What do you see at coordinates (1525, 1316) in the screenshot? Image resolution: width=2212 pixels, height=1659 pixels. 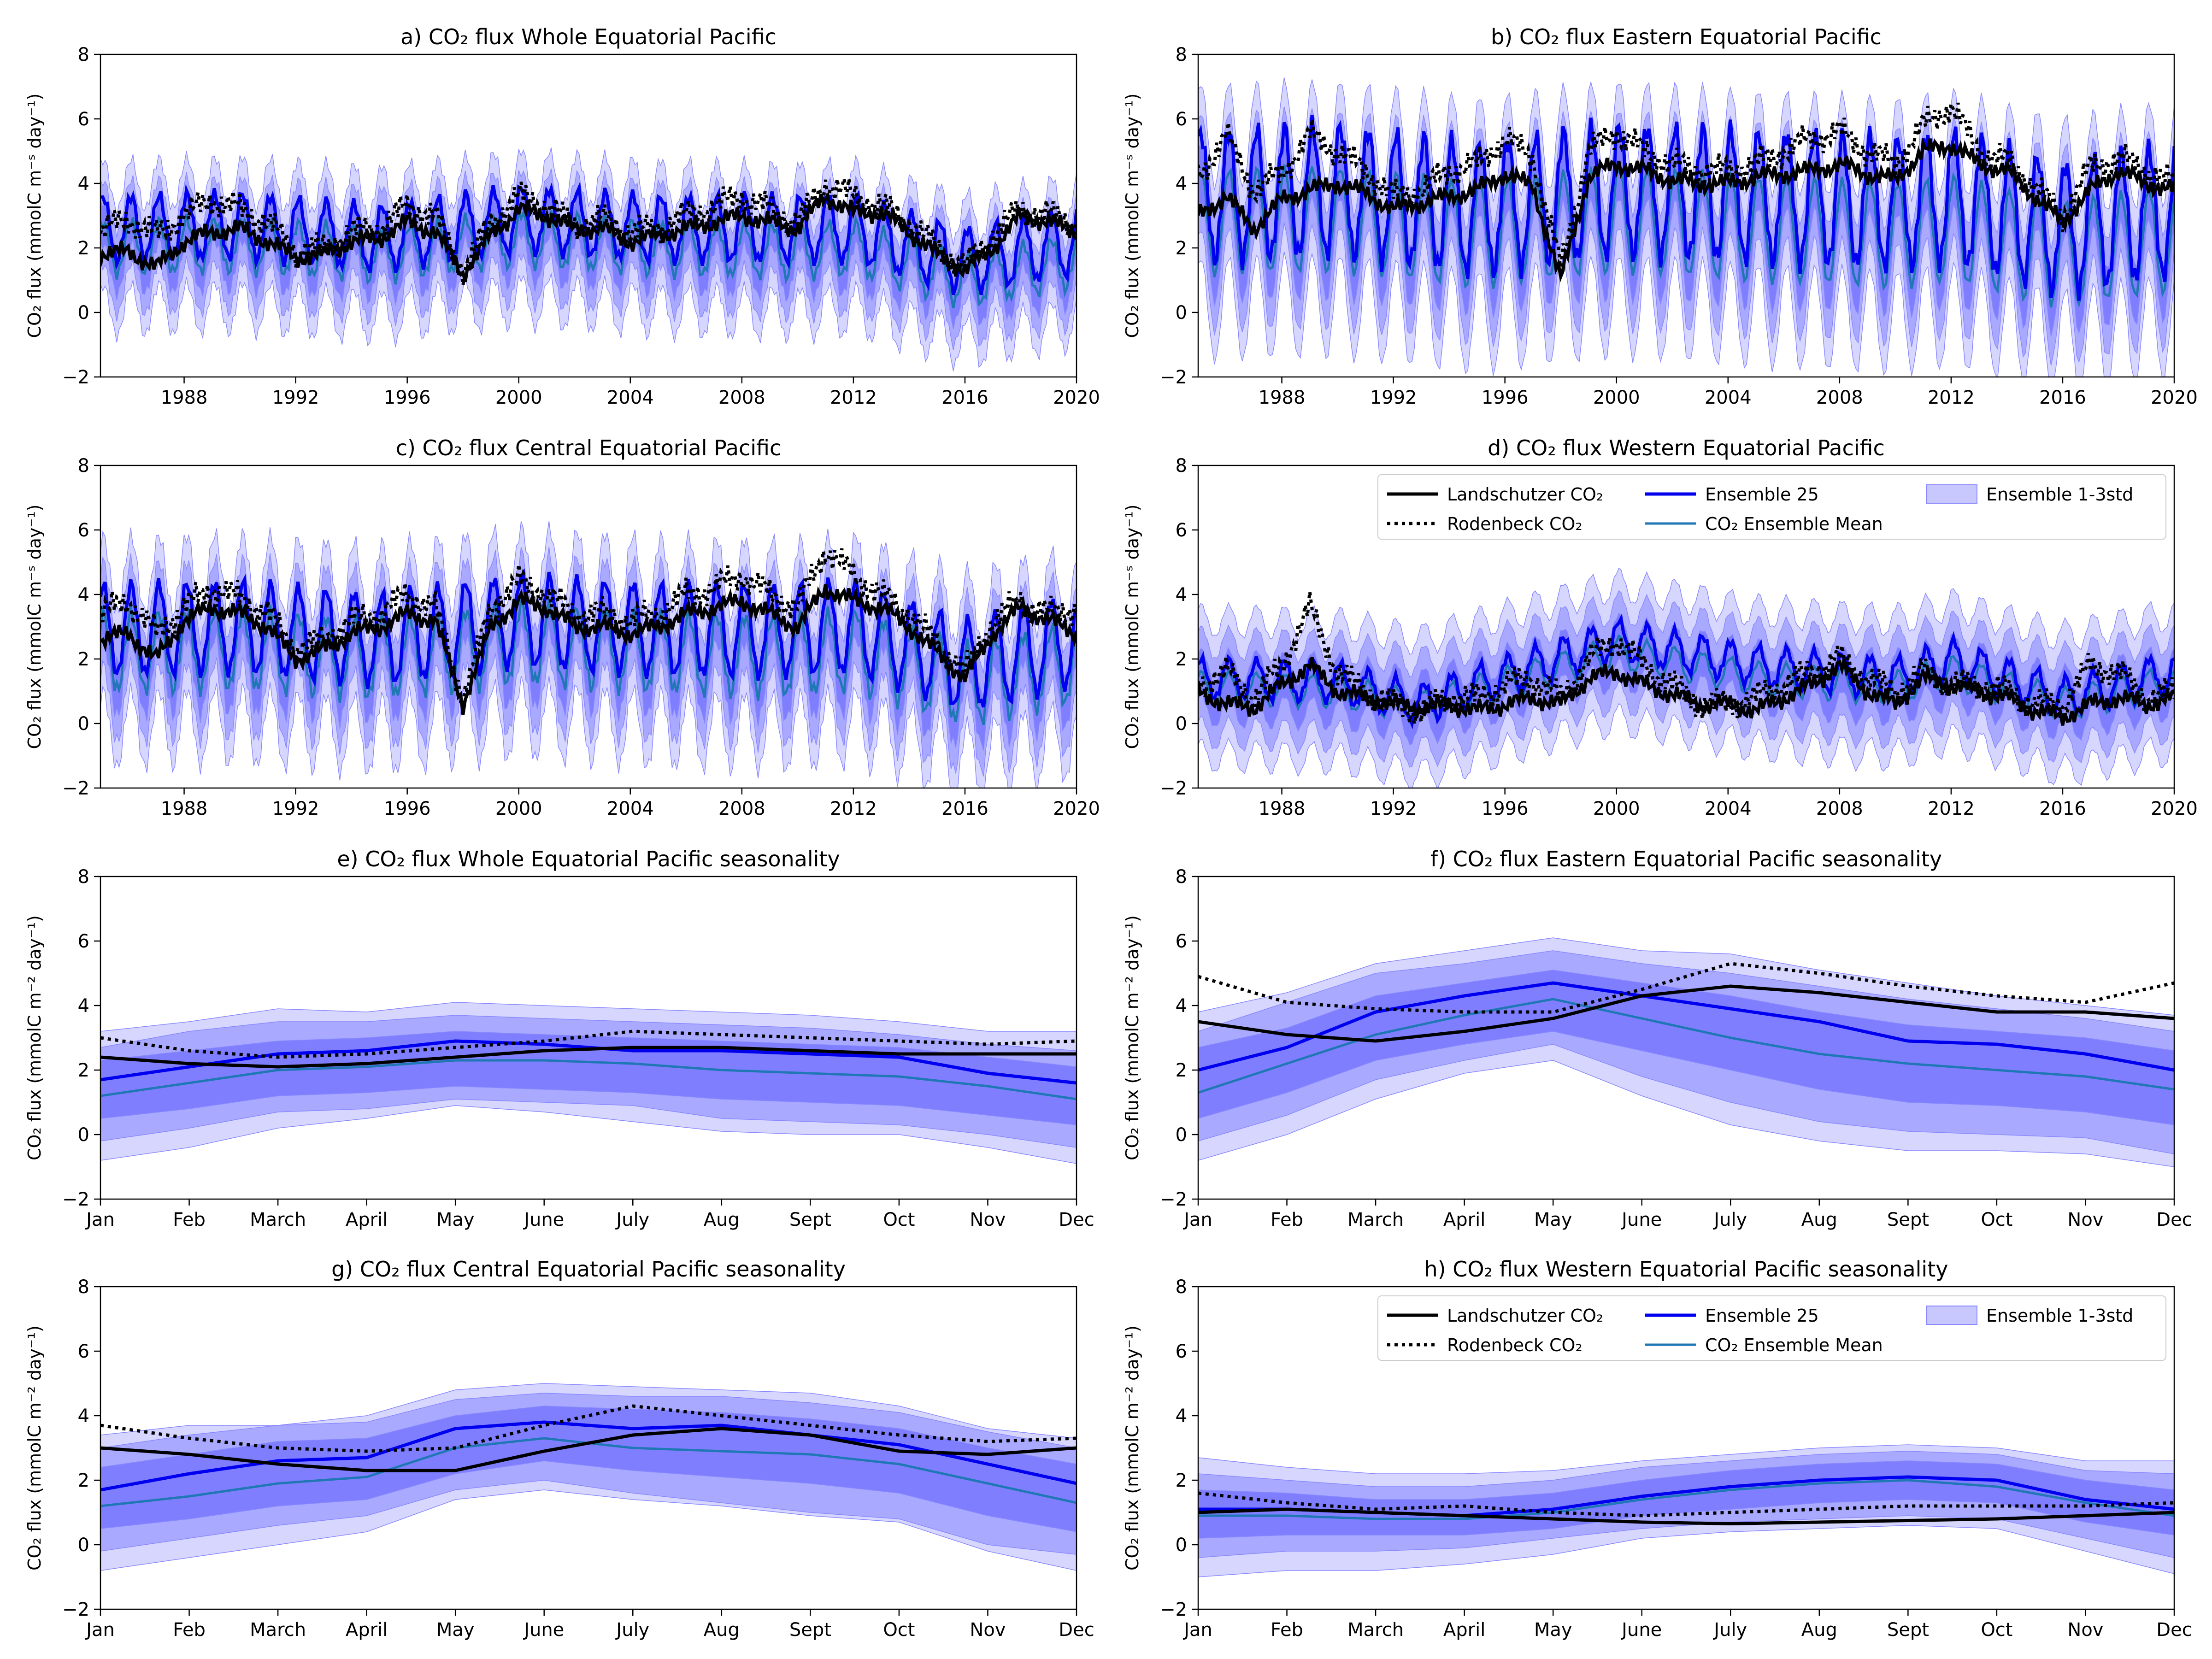 I see `legend-label-landschutzer: Landschutzer CO₂` at bounding box center [1525, 1316].